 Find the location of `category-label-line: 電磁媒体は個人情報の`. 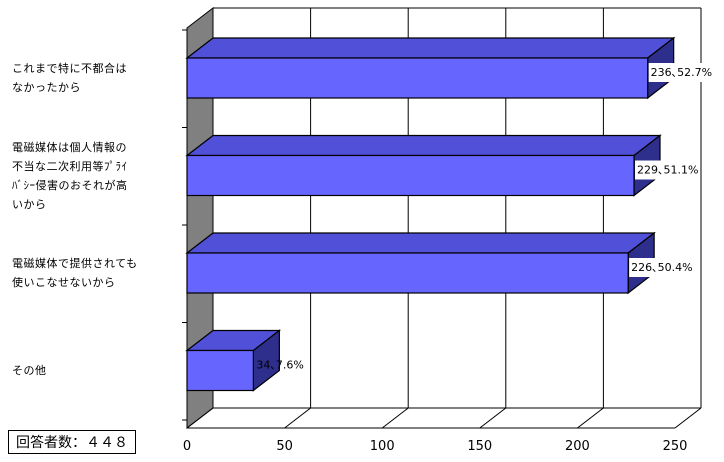

category-label-line: 電磁媒体は個人情報の is located at coordinates (69, 147).